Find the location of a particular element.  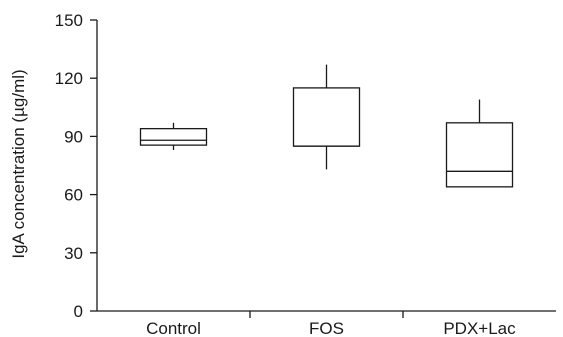

x-axis: Control FOS PDX+Lac is located at coordinates (326, 323).